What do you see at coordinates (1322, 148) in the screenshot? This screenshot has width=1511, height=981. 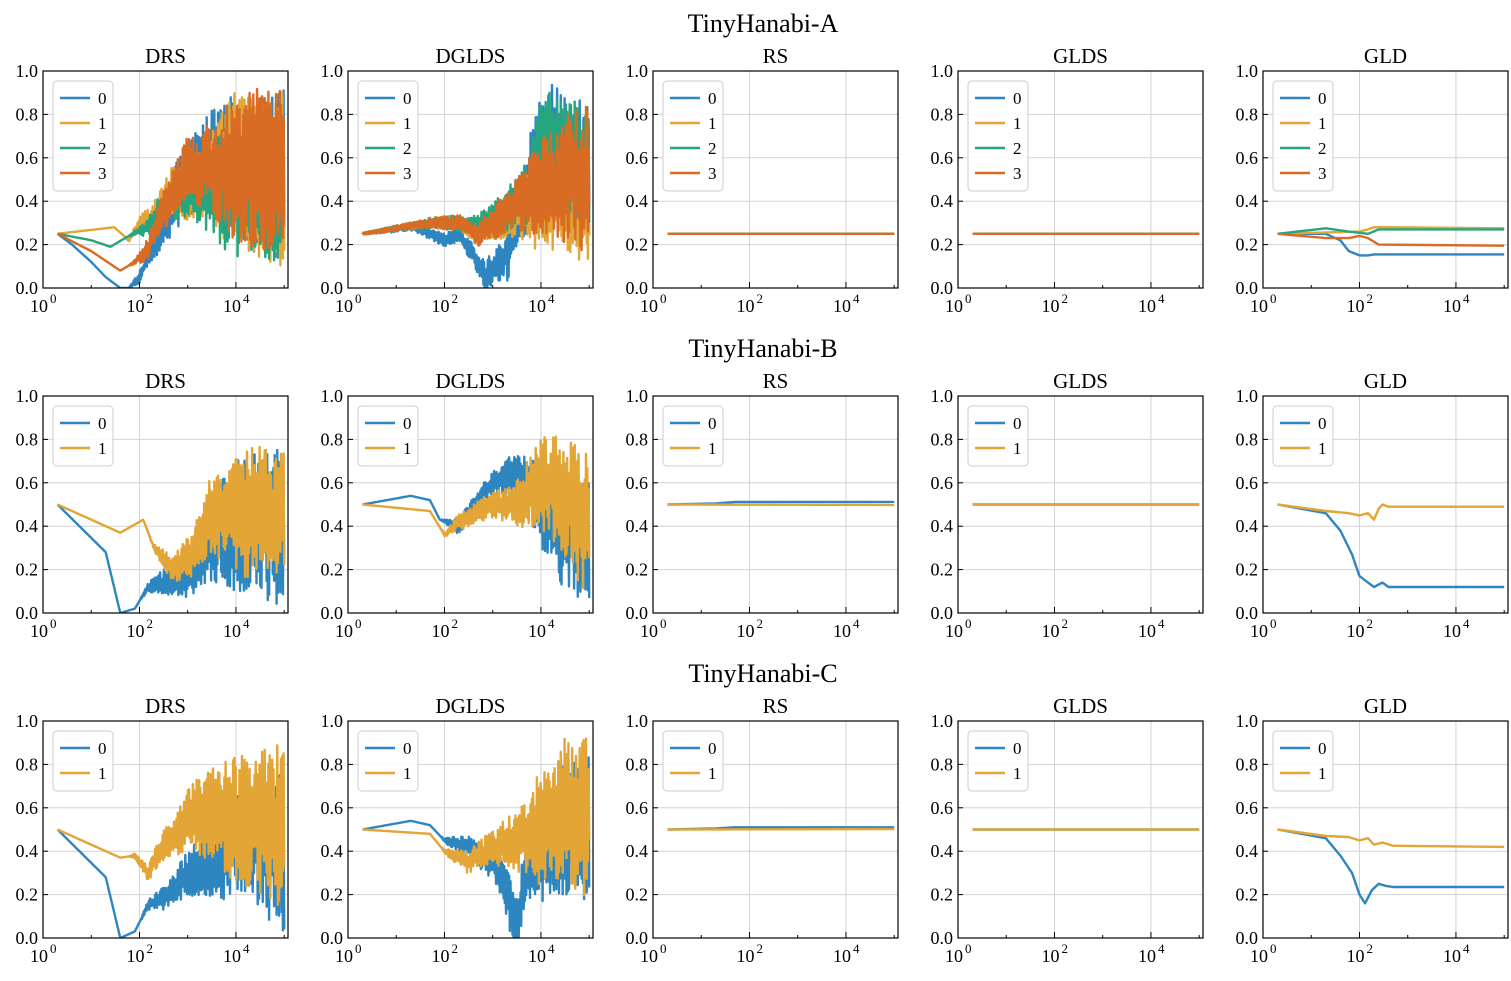 I see `legend-label-2: 2` at bounding box center [1322, 148].